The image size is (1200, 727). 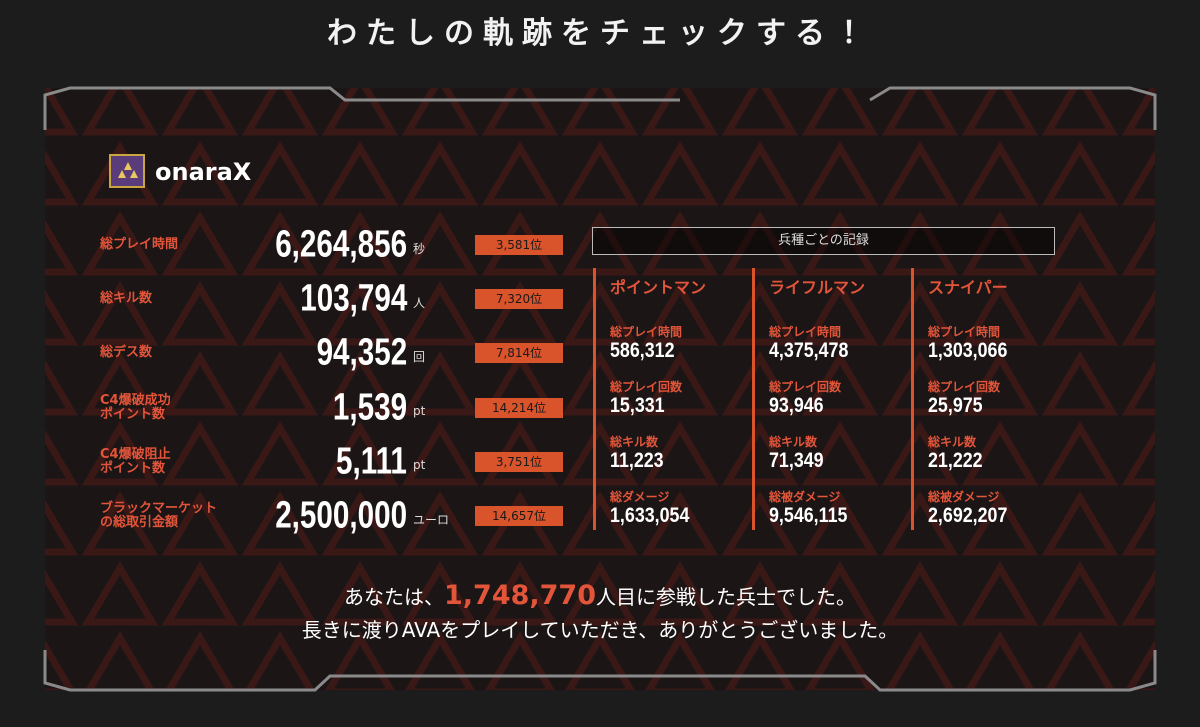 I want to click on stat-unit: 回, so click(x=419, y=357).